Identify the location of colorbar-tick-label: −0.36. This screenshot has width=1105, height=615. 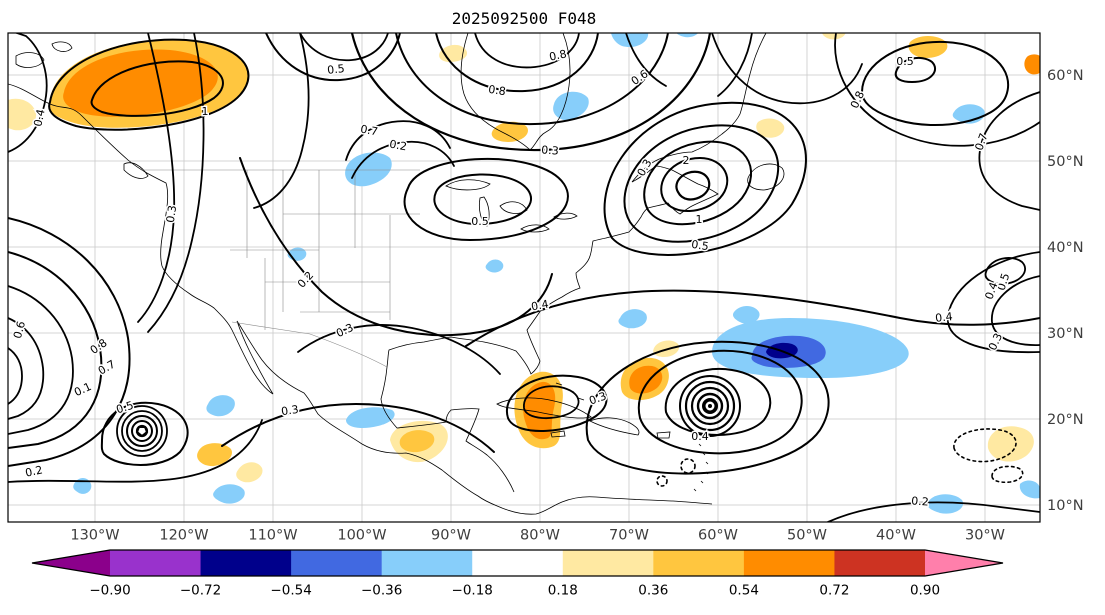
(381, 591).